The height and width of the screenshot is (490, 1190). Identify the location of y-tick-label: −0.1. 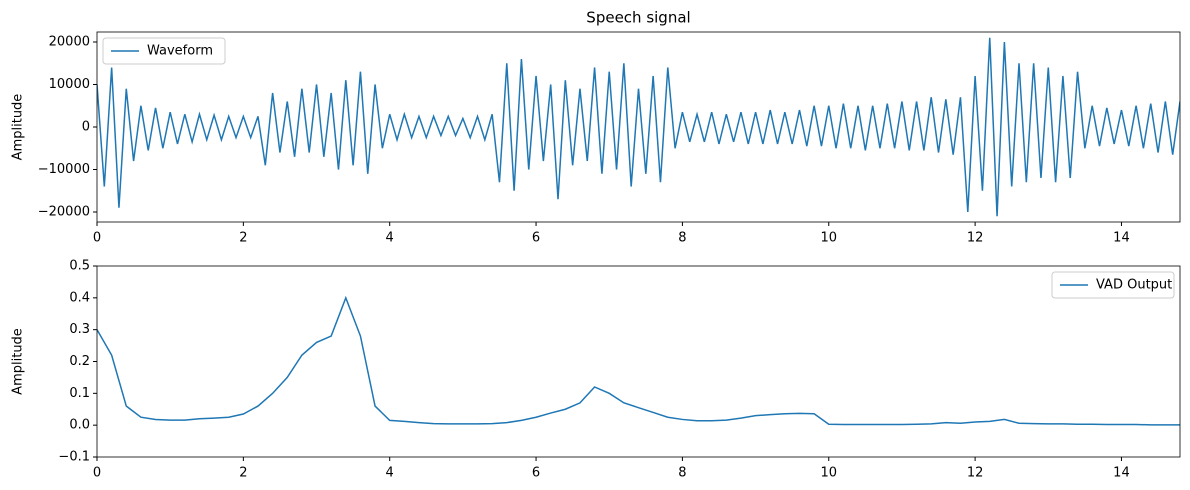
(74, 457).